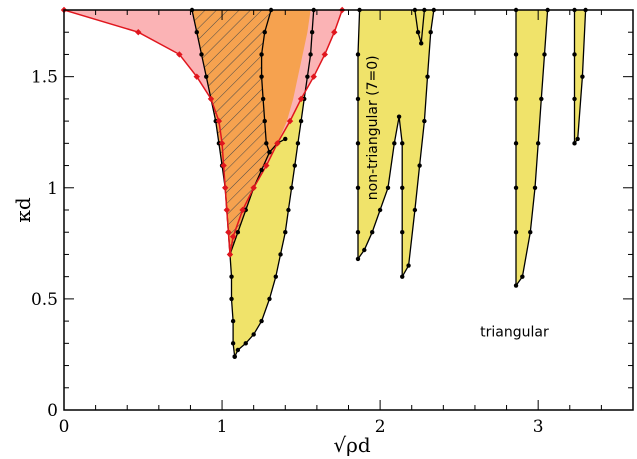 This screenshot has width=637, height=459. Describe the element at coordinates (373, 127) in the screenshot. I see `annotation-non-triangular: non-triangular (7=0)` at that location.